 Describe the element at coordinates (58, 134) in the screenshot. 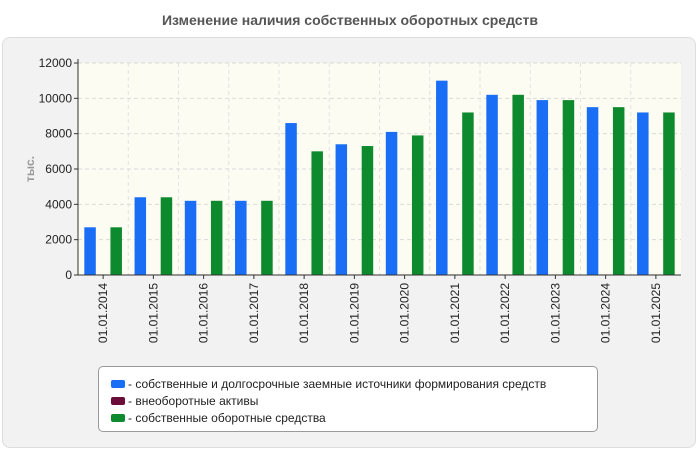

I see `y-tick-label: 8000` at that location.